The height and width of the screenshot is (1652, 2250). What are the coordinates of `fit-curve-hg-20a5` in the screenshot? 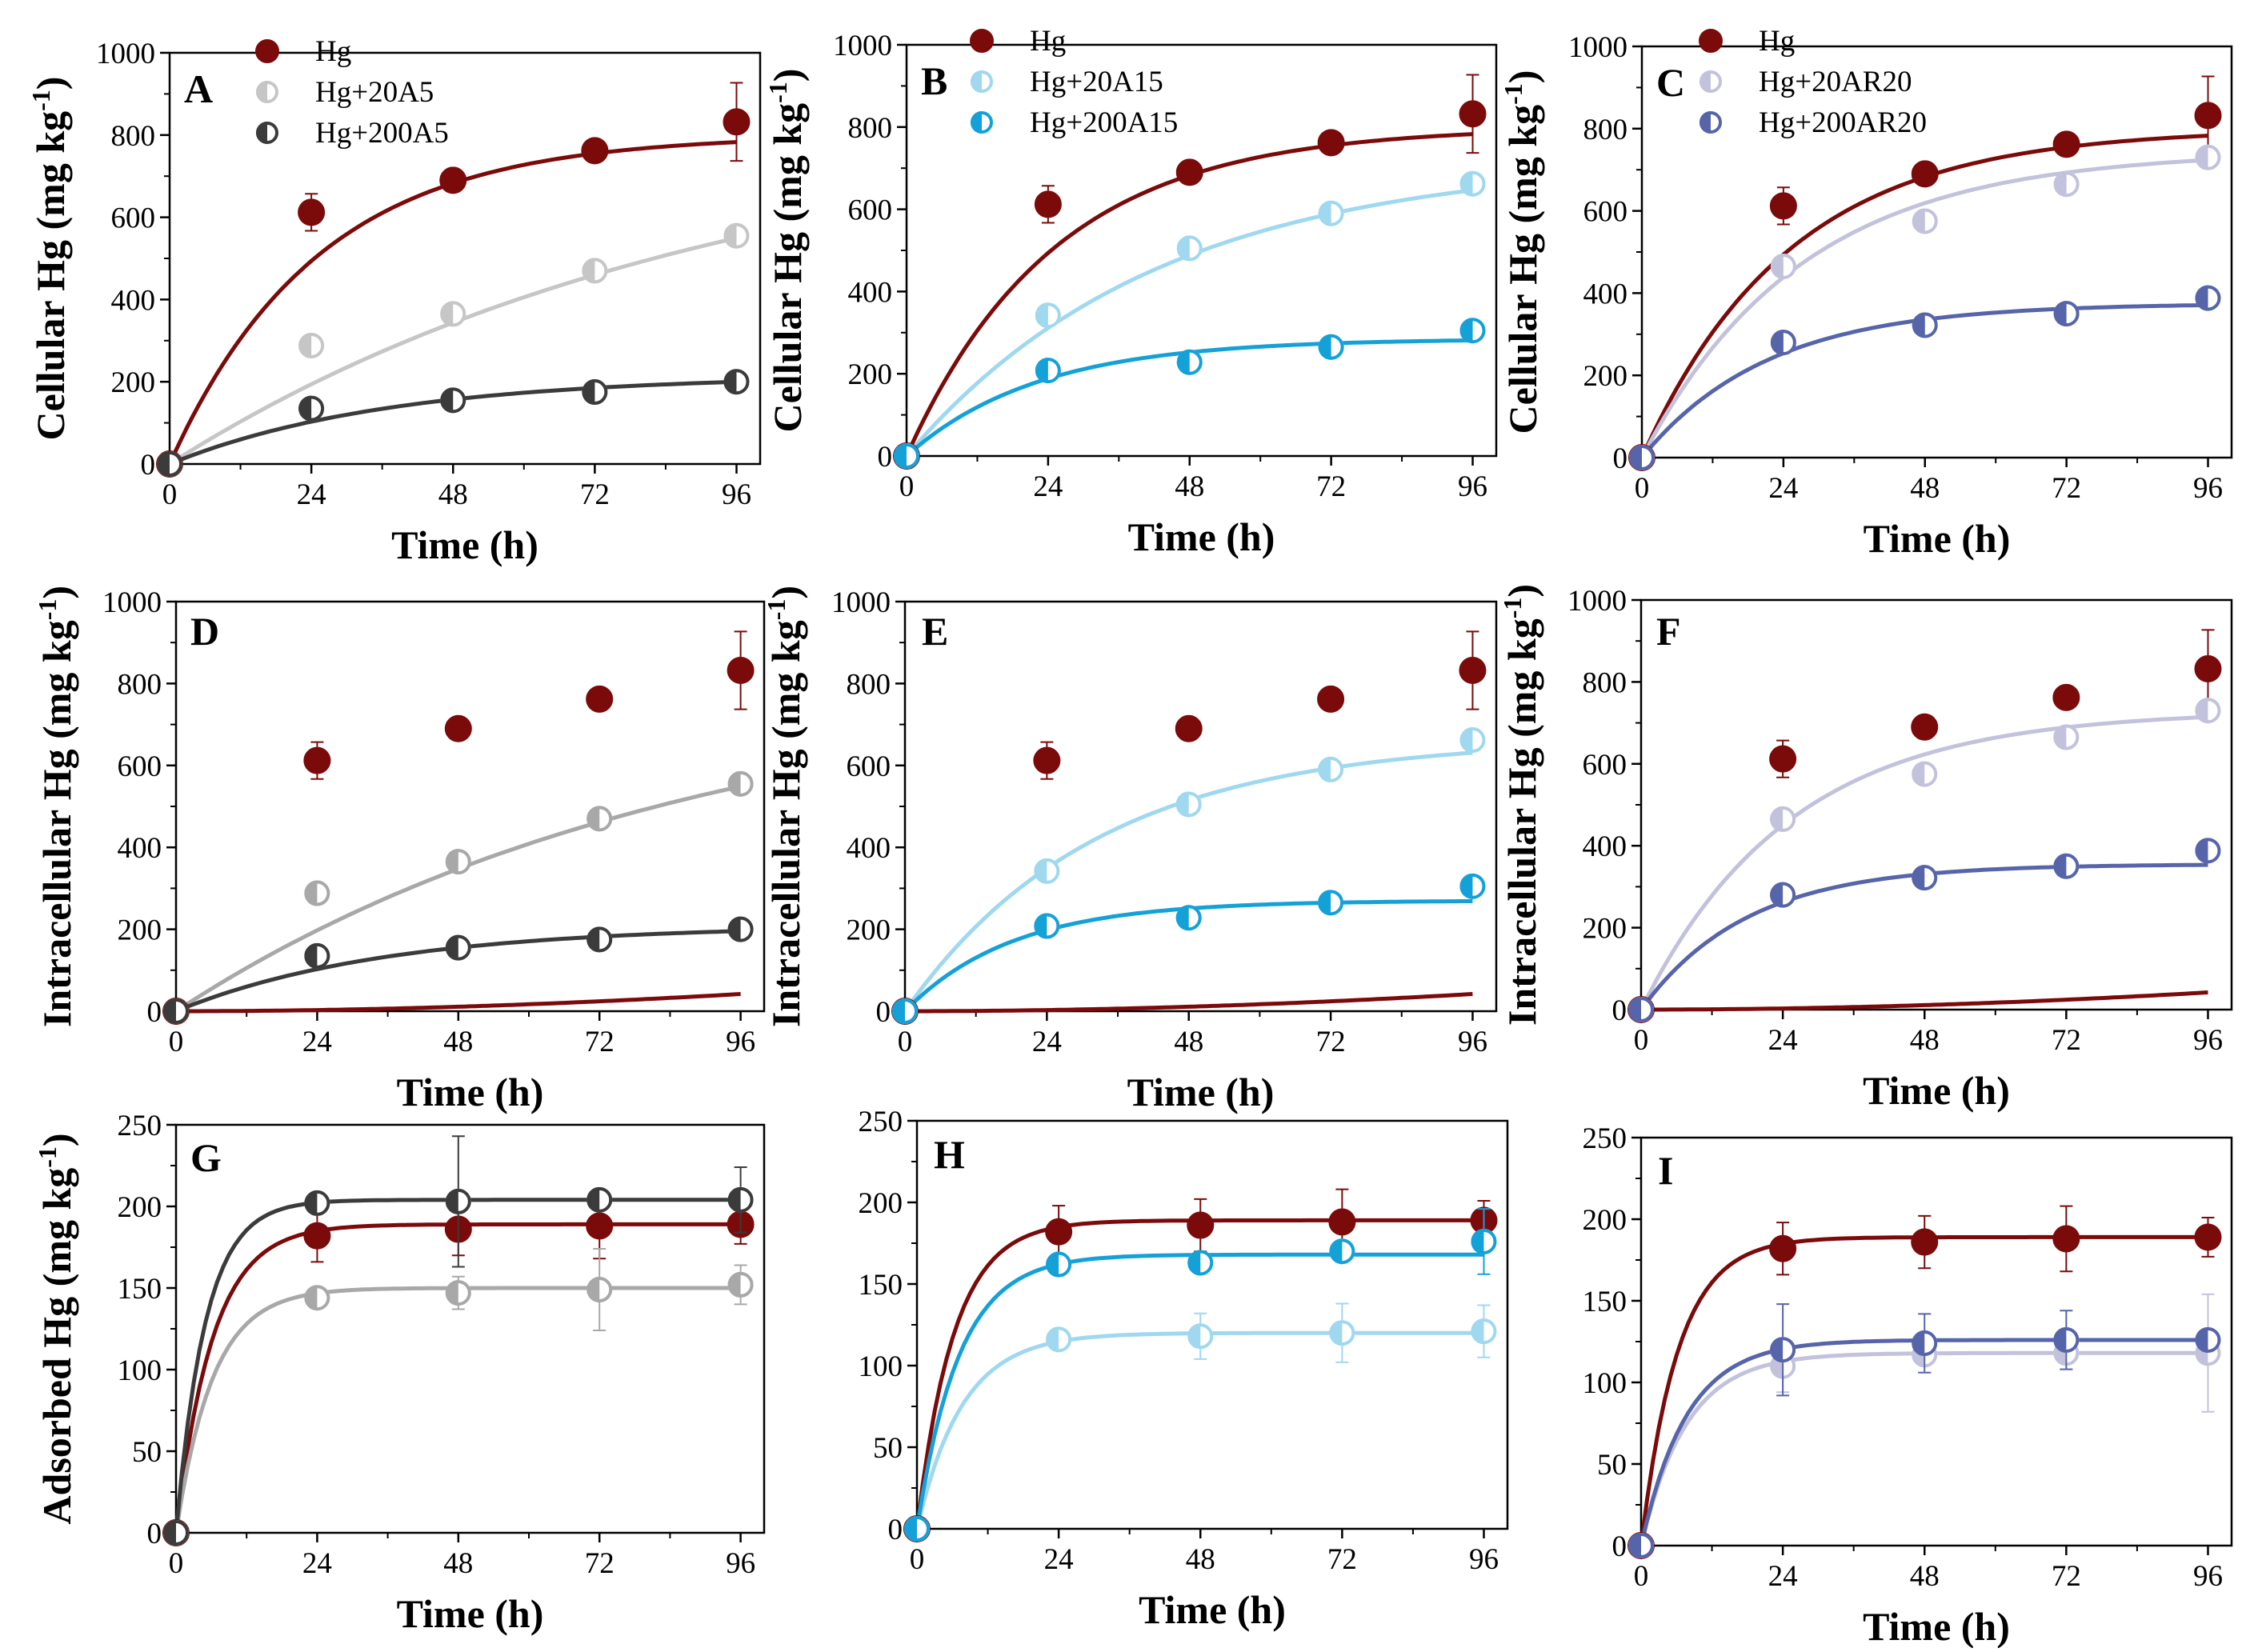 It's located at (458, 899).